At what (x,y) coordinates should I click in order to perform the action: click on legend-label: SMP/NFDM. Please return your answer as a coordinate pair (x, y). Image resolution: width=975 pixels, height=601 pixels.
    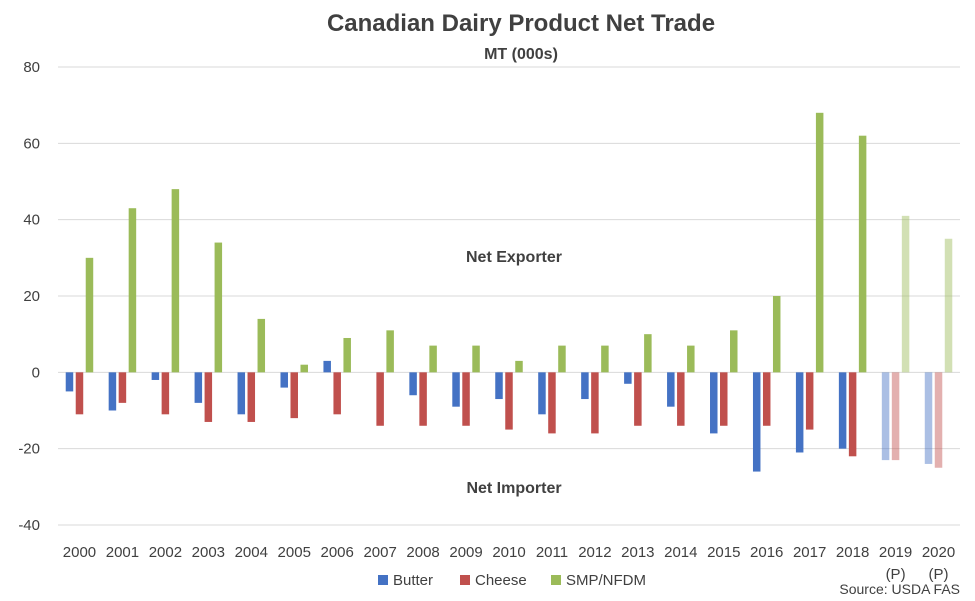
    Looking at the image, I should click on (606, 580).